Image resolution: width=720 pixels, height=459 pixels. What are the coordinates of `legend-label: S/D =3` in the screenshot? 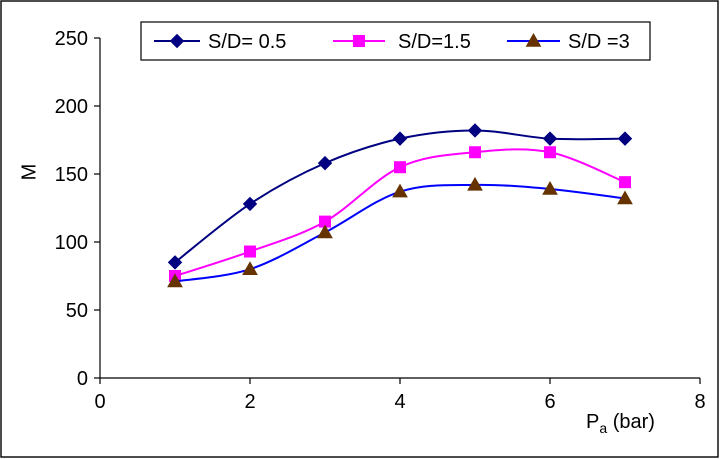 It's located at (599, 42).